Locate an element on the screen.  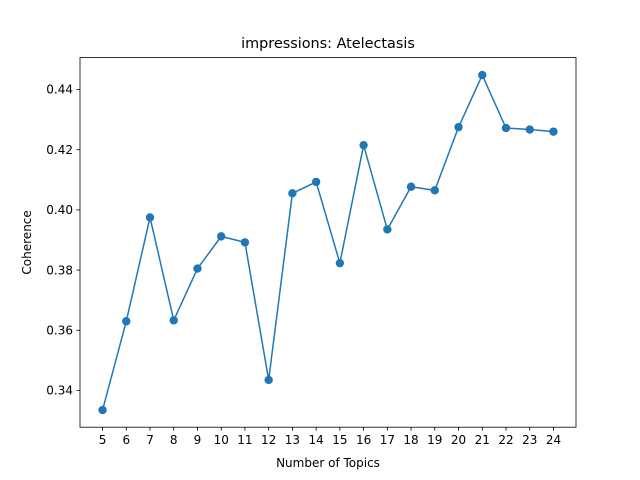
chart-title: impressions: Atelectasis is located at coordinates (328, 44).